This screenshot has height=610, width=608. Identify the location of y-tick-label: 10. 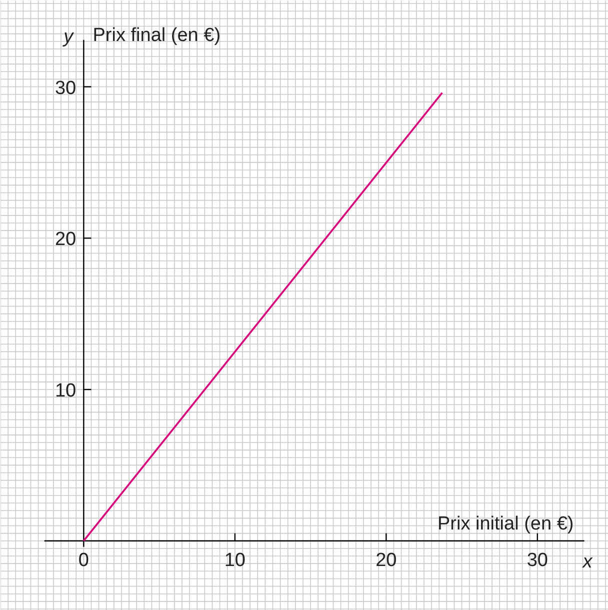
(65, 391).